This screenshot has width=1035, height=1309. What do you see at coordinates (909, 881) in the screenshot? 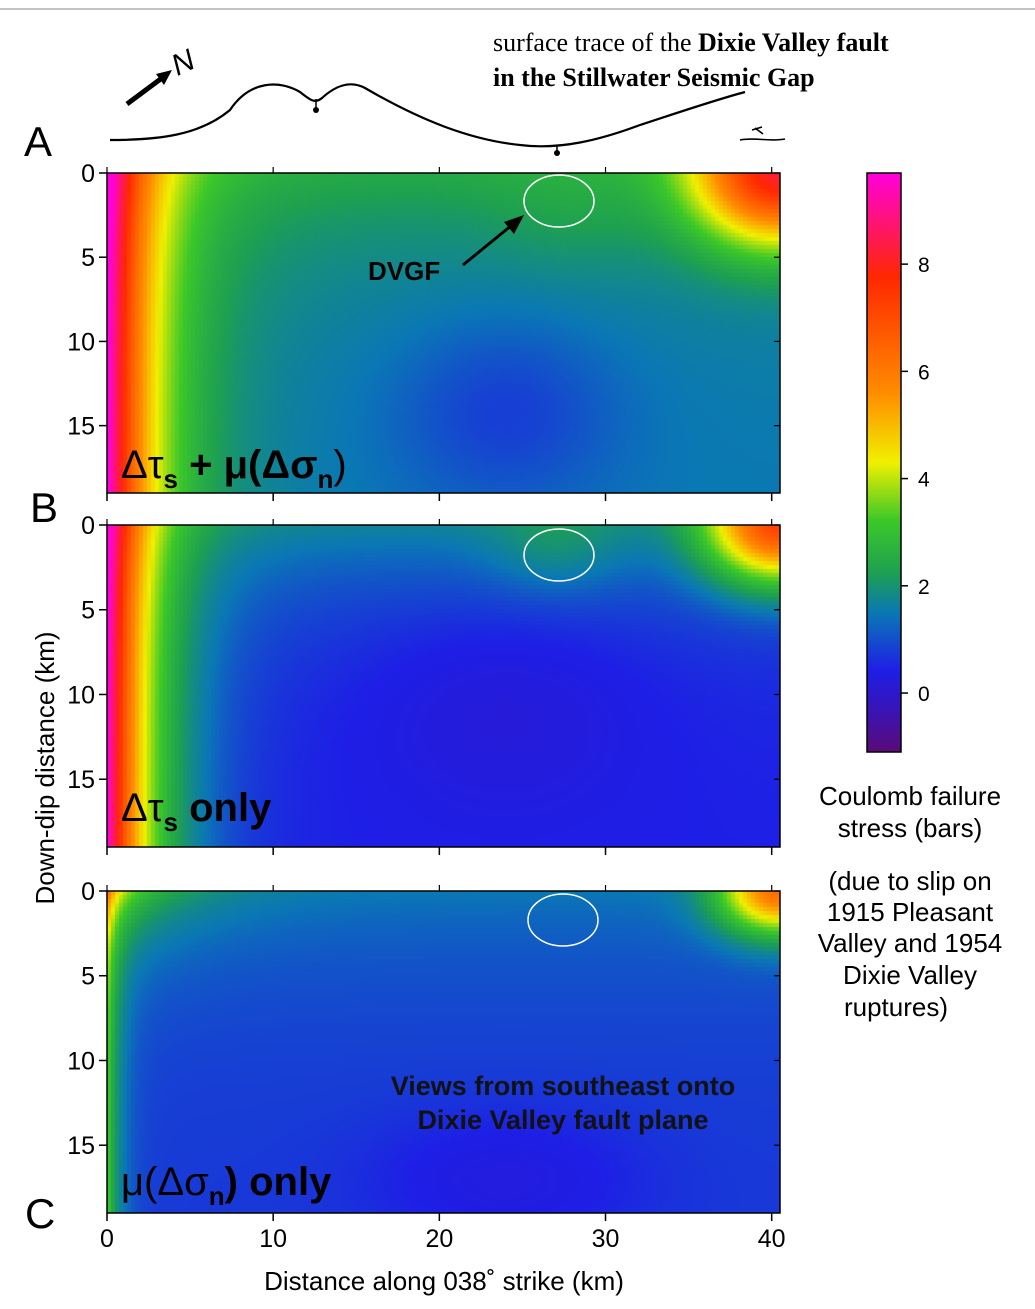
I see `colorbar-note-line1: (due to slip on` at bounding box center [909, 881].